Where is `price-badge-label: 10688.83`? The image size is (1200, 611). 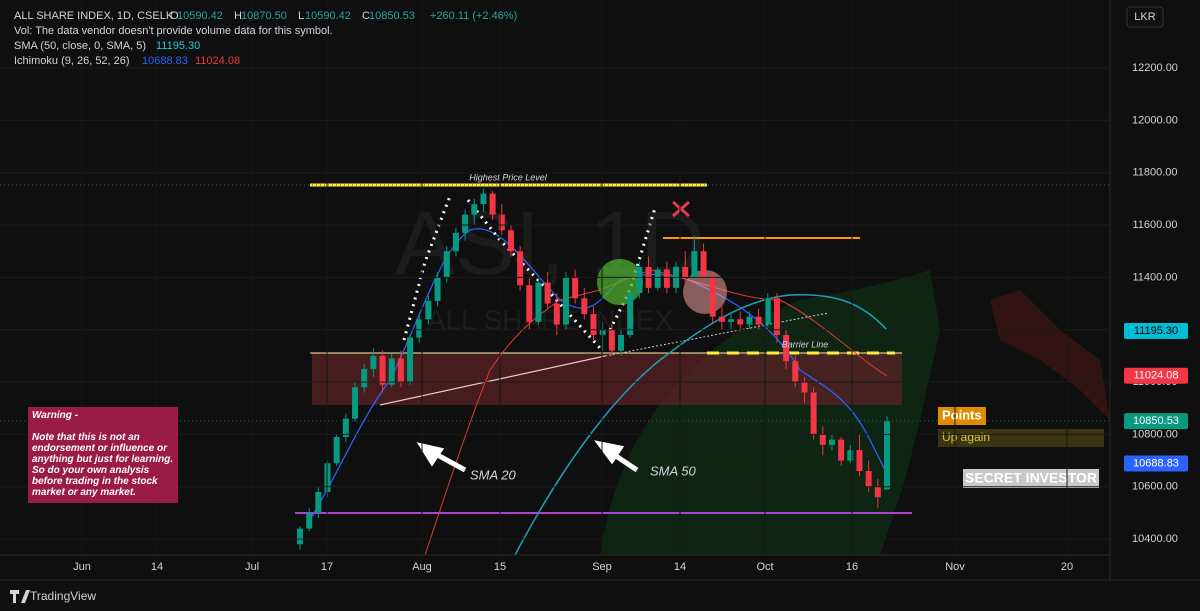
price-badge-label: 10688.83 is located at coordinates (1156, 463).